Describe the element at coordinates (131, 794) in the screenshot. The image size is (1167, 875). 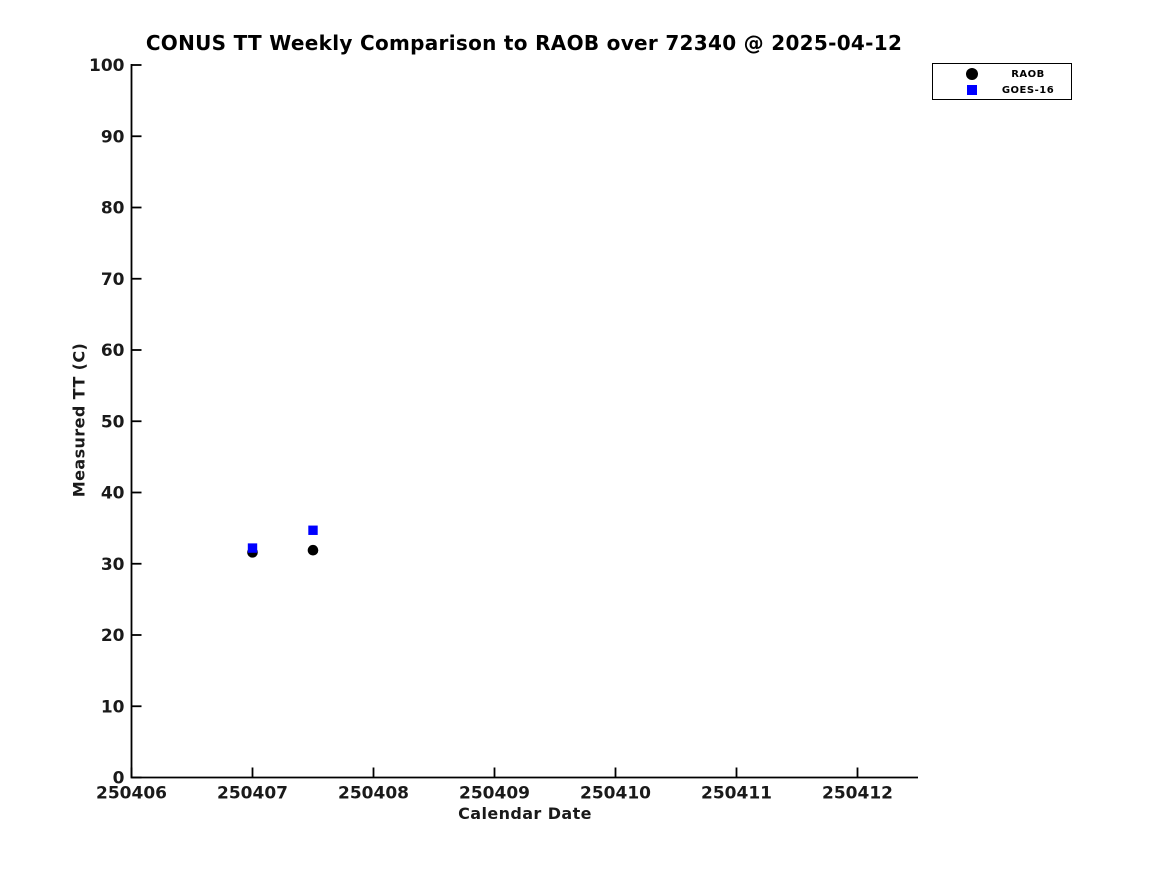
I see `x-tick-label: 250406` at that location.